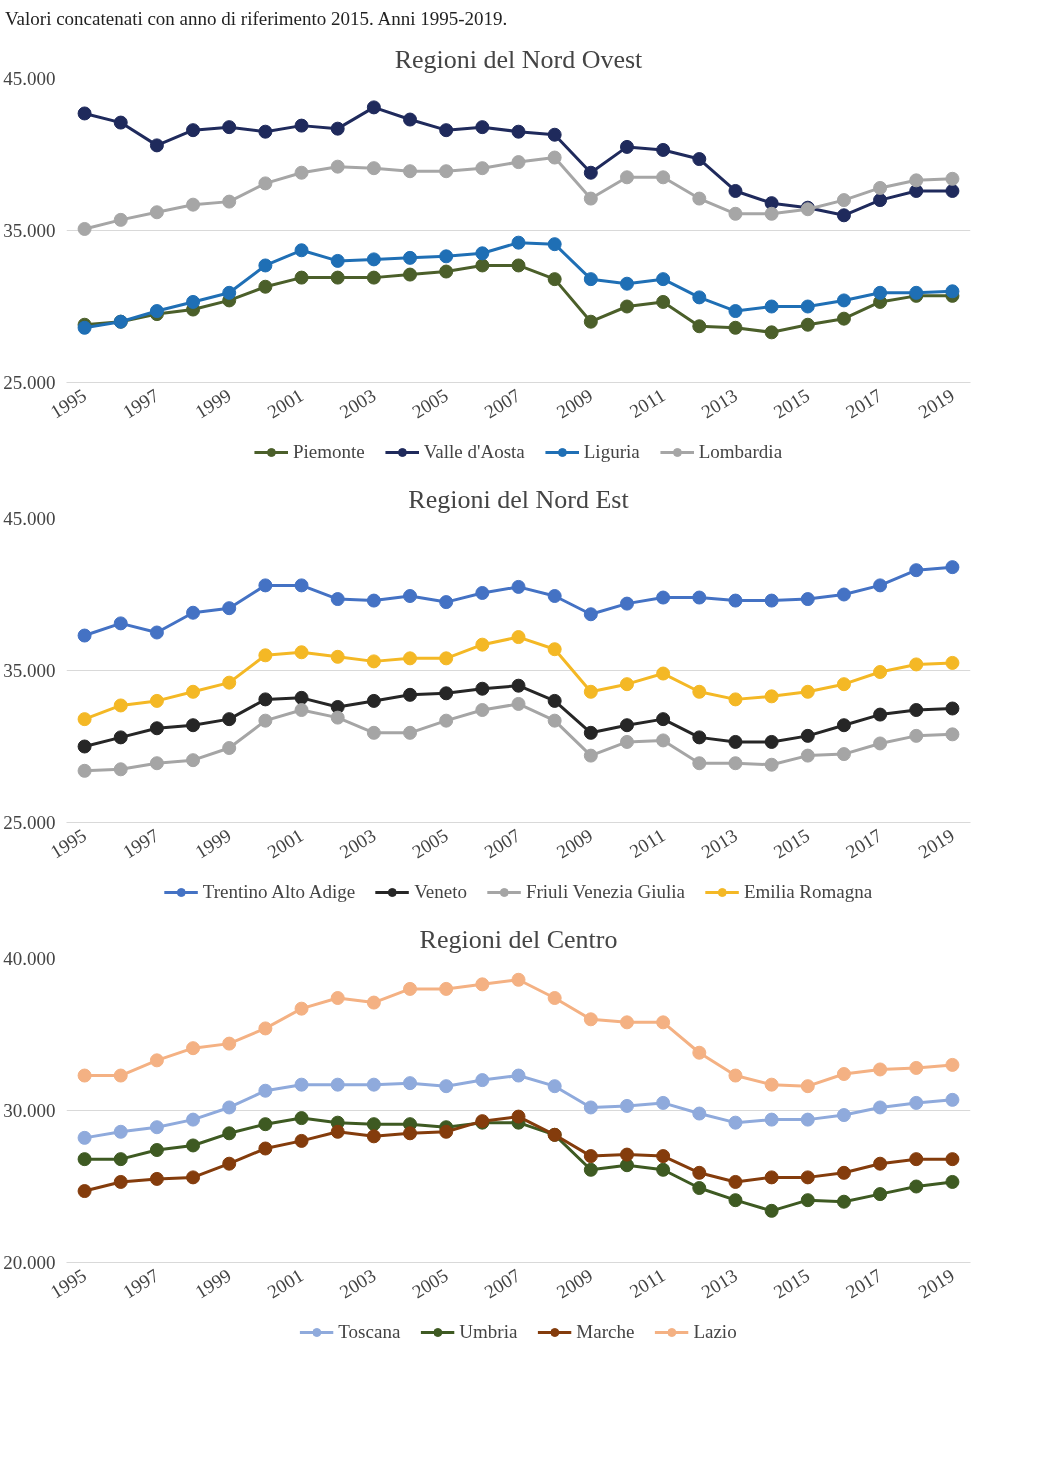  I want to click on legend-label: Marche, so click(605, 1332).